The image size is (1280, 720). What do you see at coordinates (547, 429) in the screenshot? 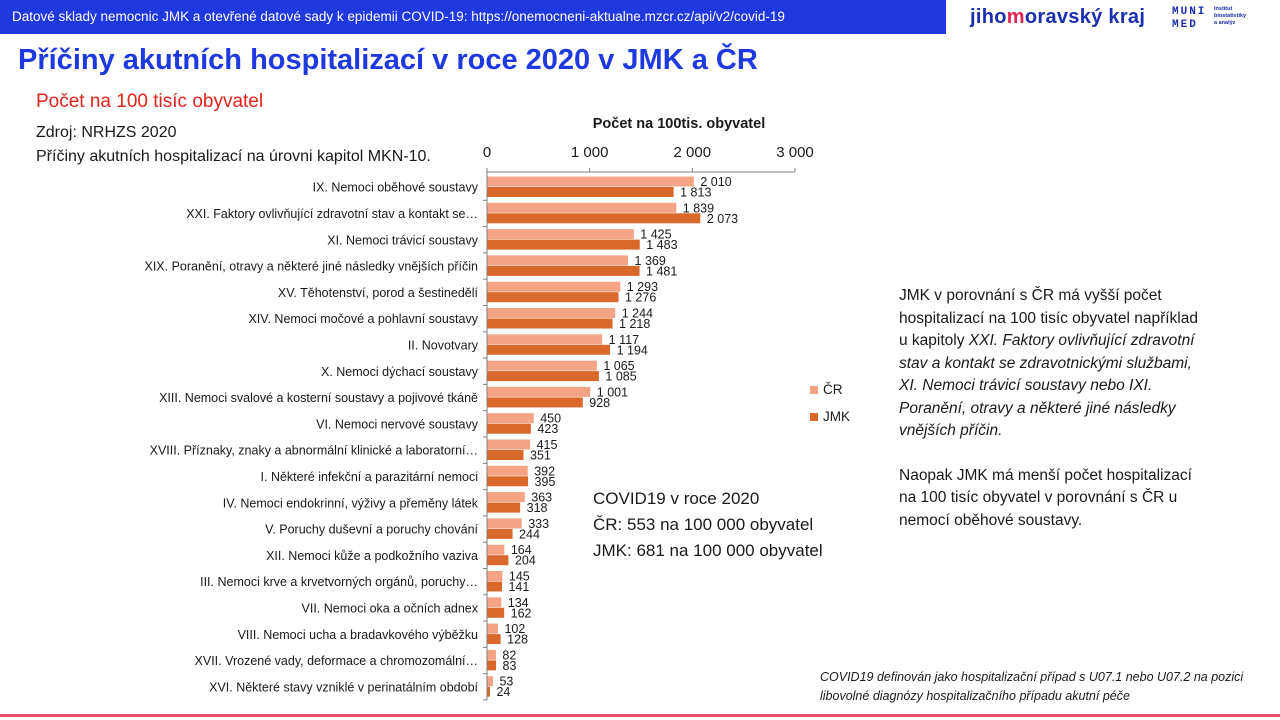
I see `data-label-jmk: 423` at bounding box center [547, 429].